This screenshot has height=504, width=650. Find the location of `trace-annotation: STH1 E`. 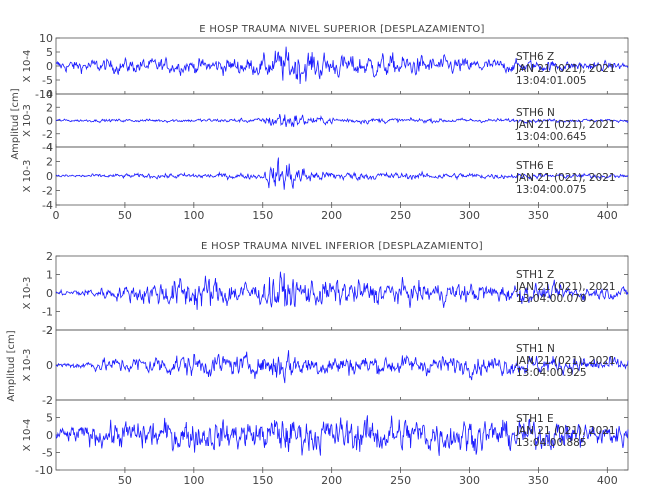

trace-annotation: STH1 E is located at coordinates (535, 419).